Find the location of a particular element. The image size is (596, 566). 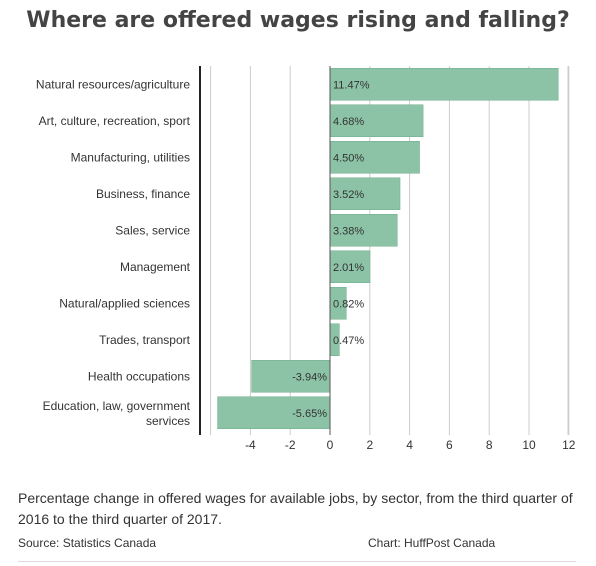

x-tick-label: 6 is located at coordinates (449, 445).